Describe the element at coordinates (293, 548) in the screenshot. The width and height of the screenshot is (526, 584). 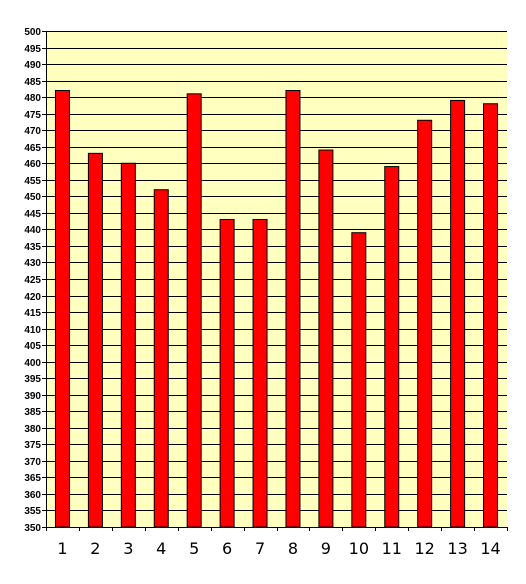
I see `x-tick-label: 8` at that location.